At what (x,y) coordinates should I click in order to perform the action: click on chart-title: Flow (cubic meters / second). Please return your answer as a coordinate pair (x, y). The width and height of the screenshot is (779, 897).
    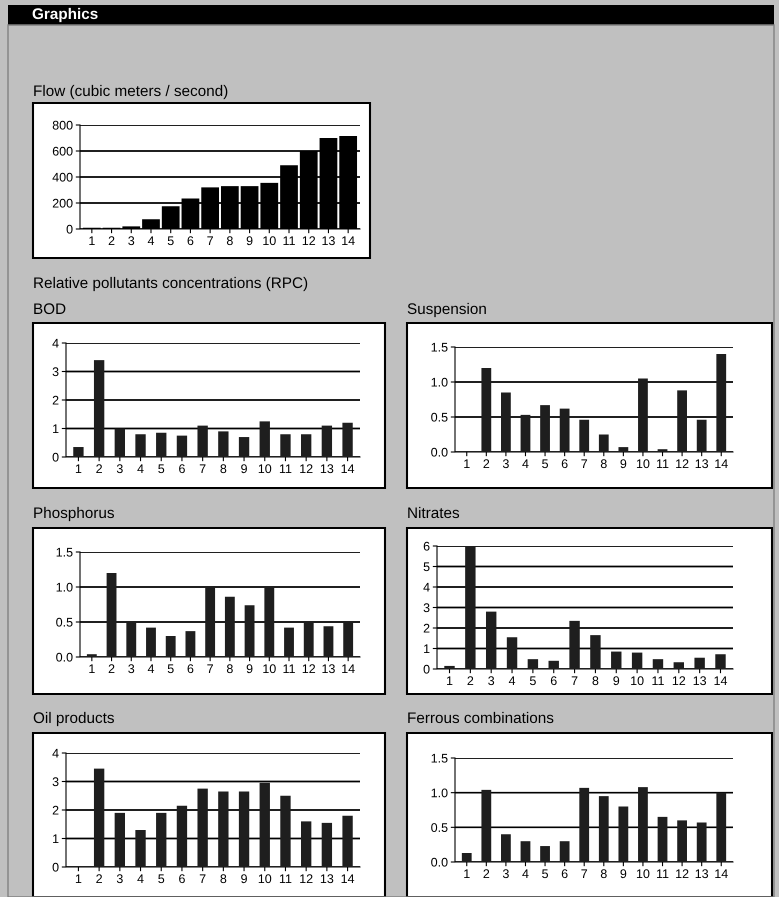
    Looking at the image, I should click on (131, 92).